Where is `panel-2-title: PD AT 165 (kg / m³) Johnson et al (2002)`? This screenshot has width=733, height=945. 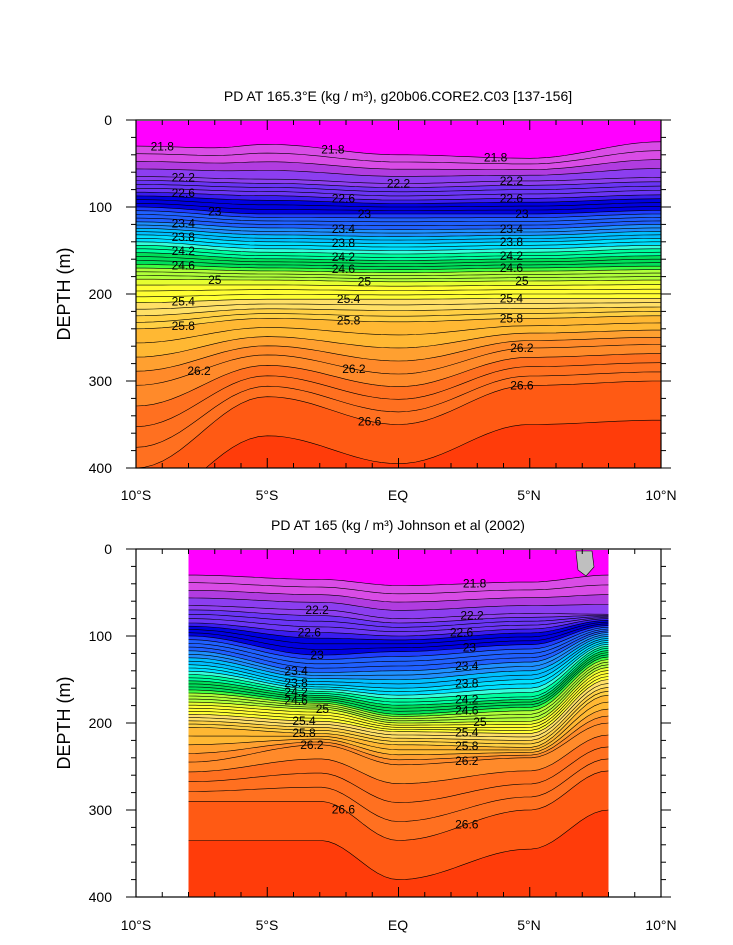
panel-2-title: PD AT 165 (kg / m³) Johnson et al (2002) is located at coordinates (398, 525).